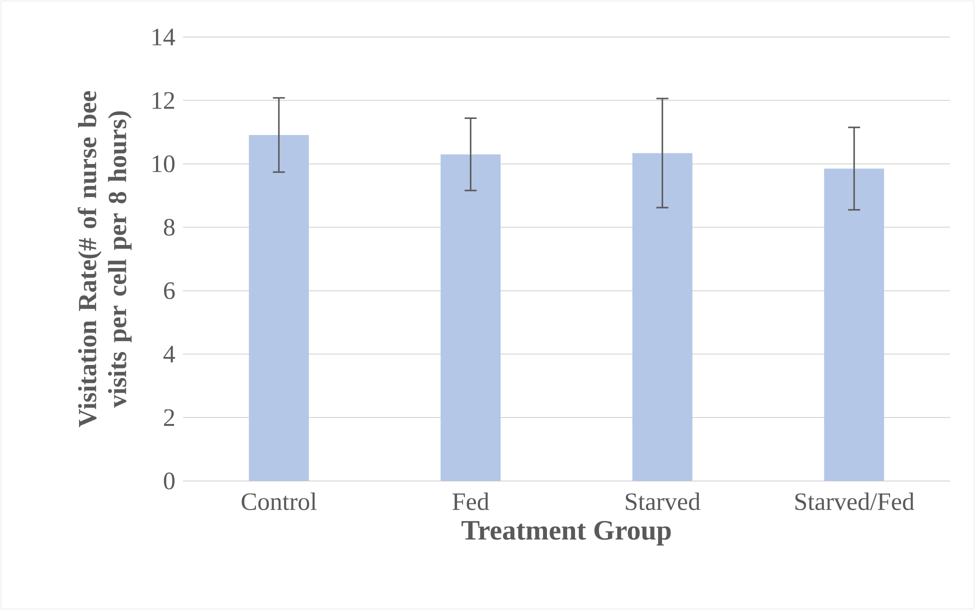 The width and height of the screenshot is (975, 610). What do you see at coordinates (854, 501) in the screenshot?
I see `x-tick-label: Starved/Fed` at bounding box center [854, 501].